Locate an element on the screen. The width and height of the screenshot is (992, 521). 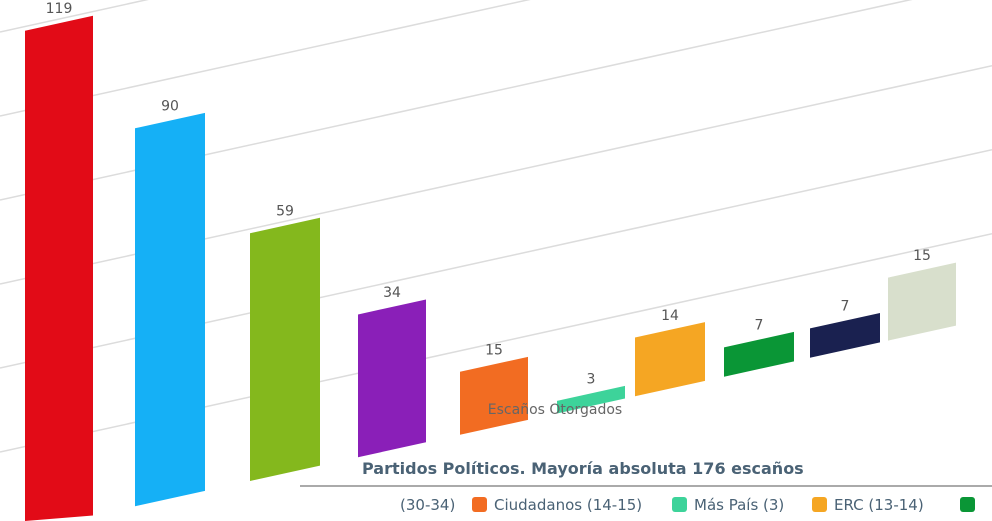
data-label: 59 is located at coordinates (285, 212).